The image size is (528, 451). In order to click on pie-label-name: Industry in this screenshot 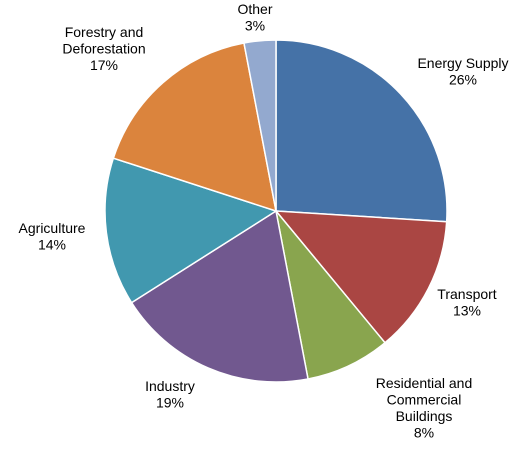, I will do `click(170, 386)`.